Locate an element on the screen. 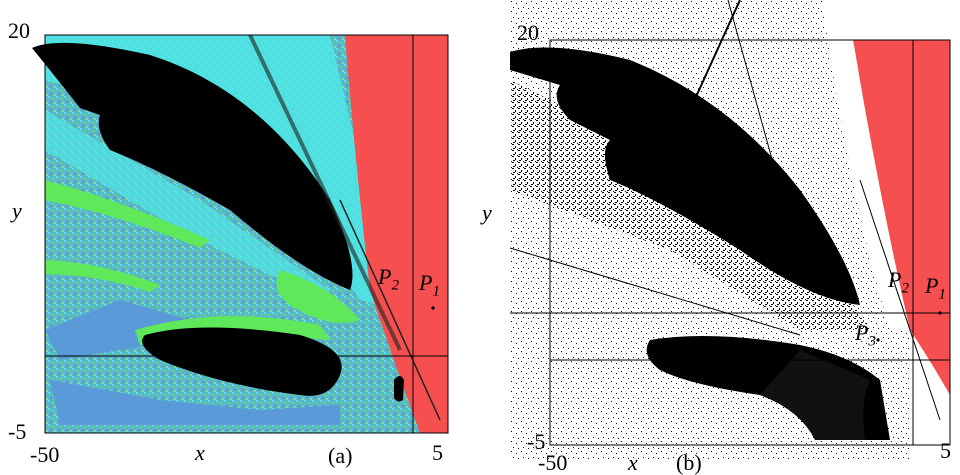  basin-blue-band is located at coordinates (117, 330).